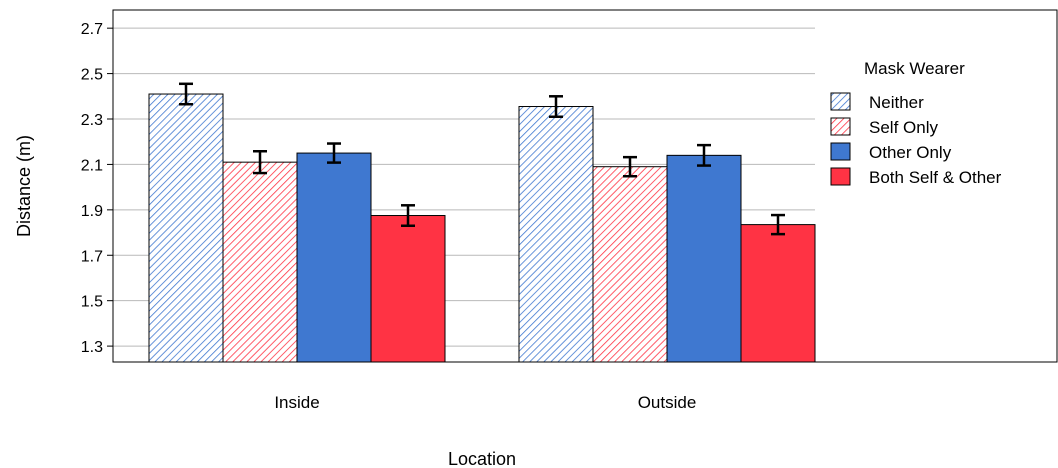 Image resolution: width=1058 pixels, height=468 pixels. Describe the element at coordinates (334, 153) in the screenshot. I see `error-bar-inside-other-only` at that location.